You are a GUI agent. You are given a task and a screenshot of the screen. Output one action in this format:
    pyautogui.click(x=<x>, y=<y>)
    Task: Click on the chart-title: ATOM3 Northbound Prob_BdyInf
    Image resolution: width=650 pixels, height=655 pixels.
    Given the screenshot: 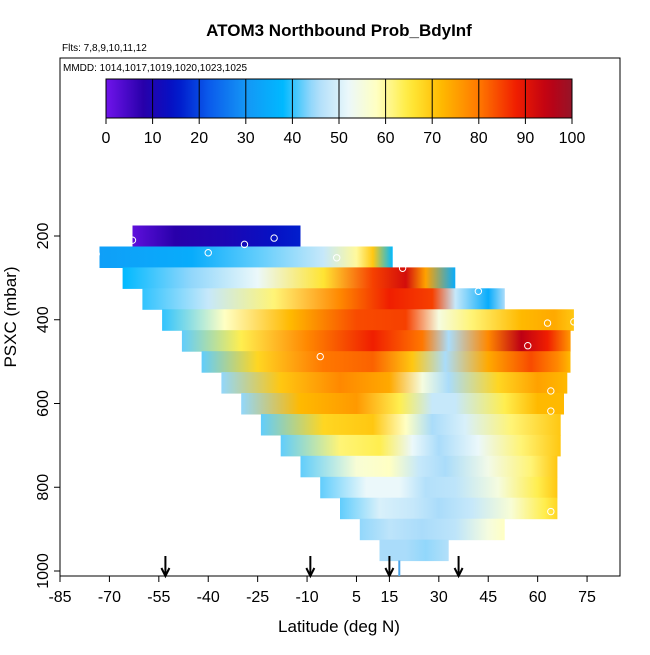 What is the action you would take?
    pyautogui.click(x=339, y=30)
    